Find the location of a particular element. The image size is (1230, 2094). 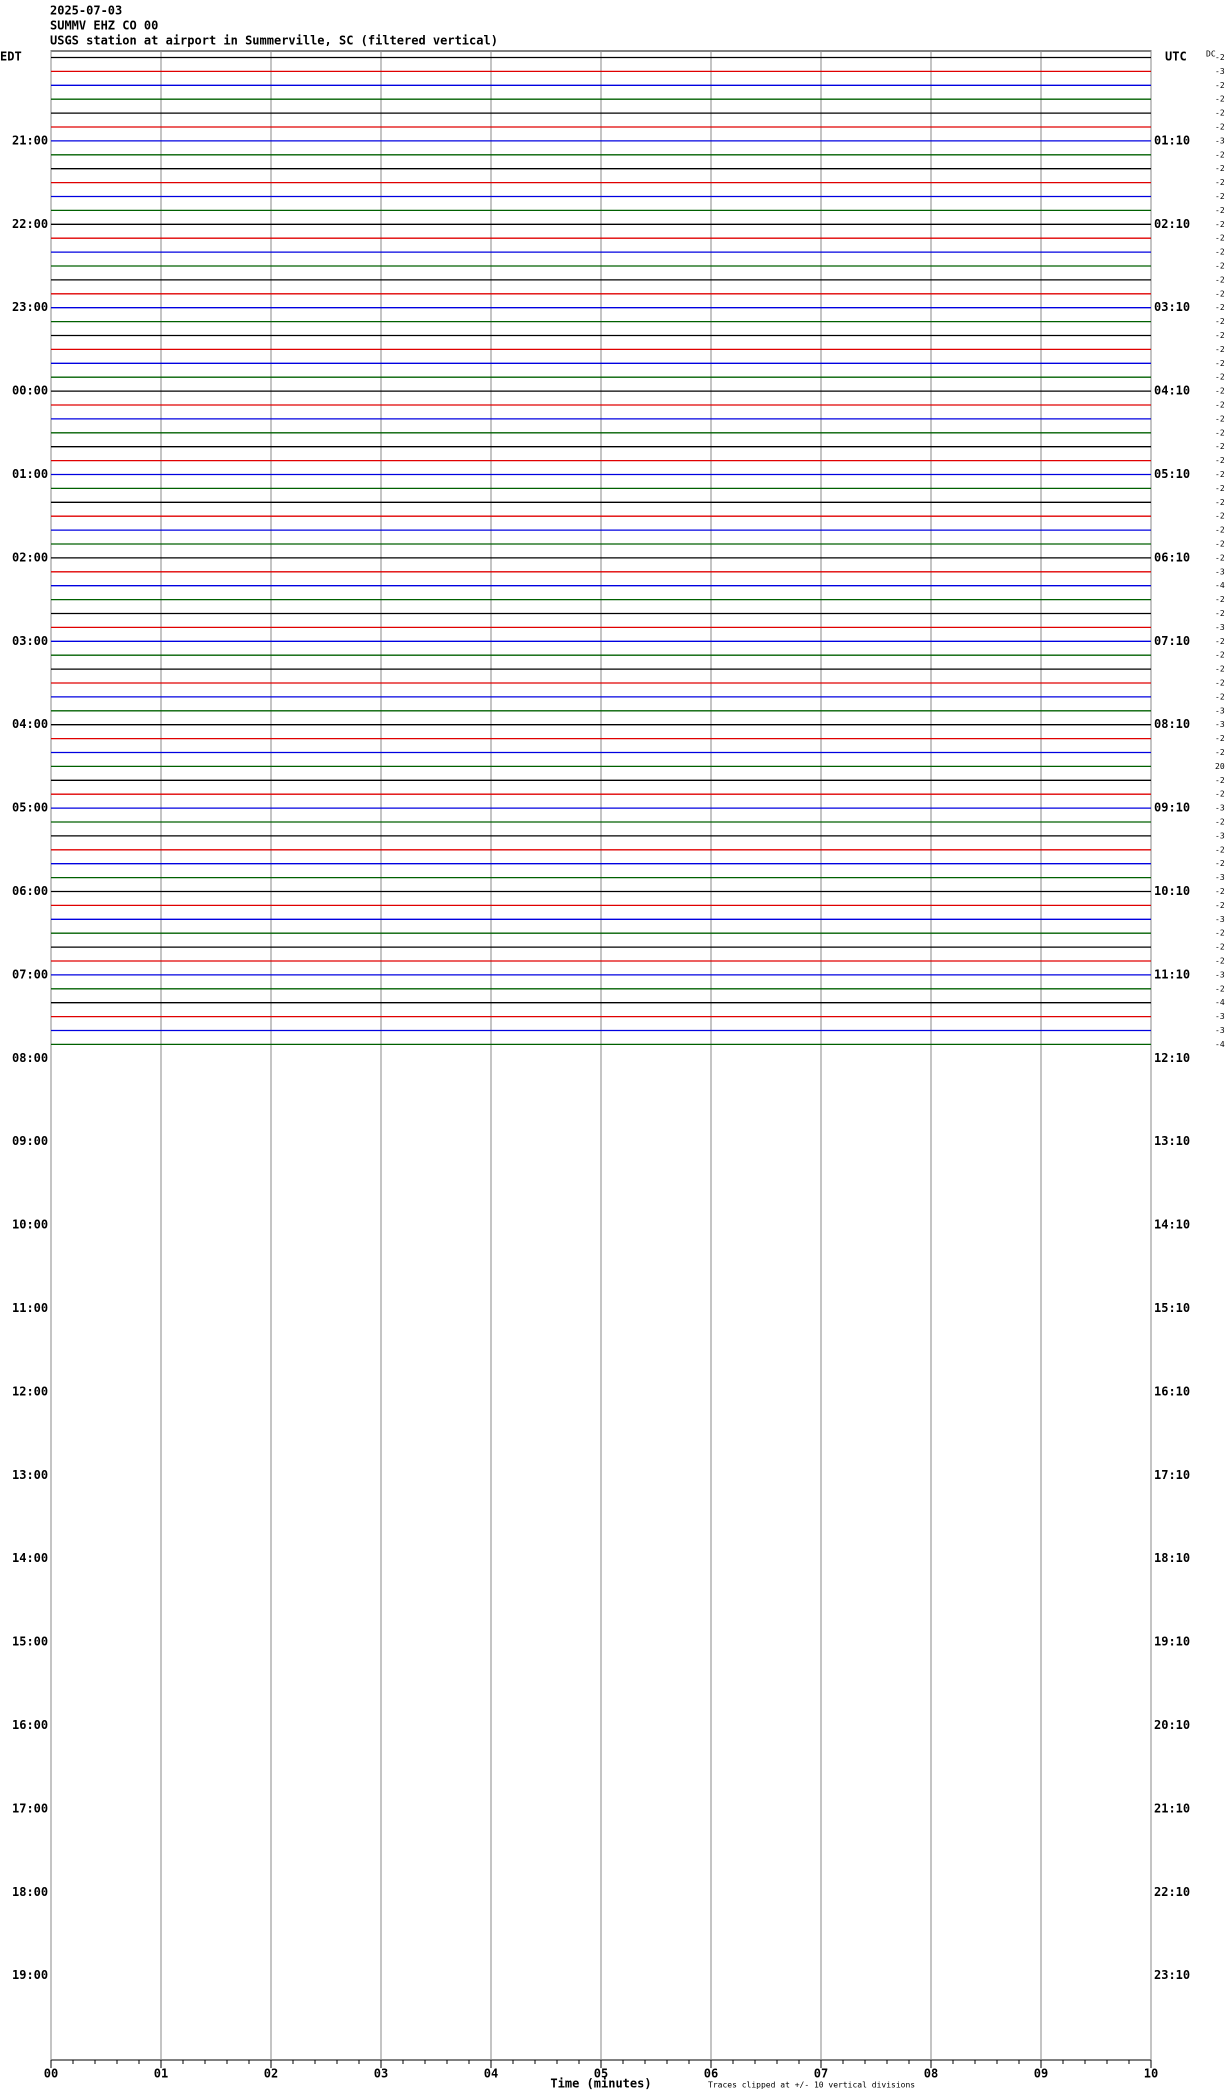

x-tick-label: 07 is located at coordinates (821, 2074).